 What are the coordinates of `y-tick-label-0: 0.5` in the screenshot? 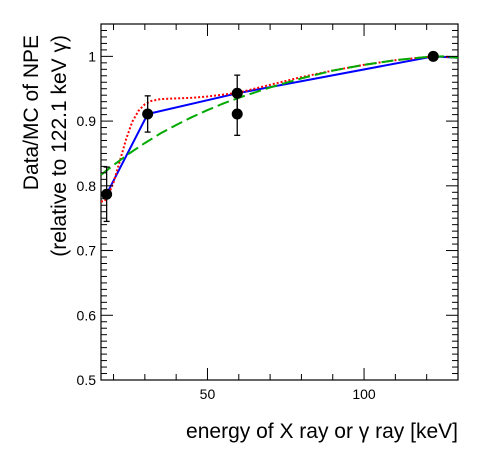 It's located at (87, 380).